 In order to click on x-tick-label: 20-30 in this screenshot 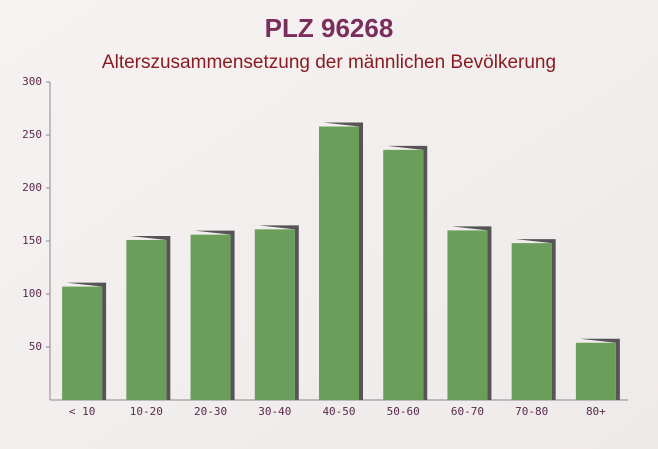, I will do `click(210, 411)`.